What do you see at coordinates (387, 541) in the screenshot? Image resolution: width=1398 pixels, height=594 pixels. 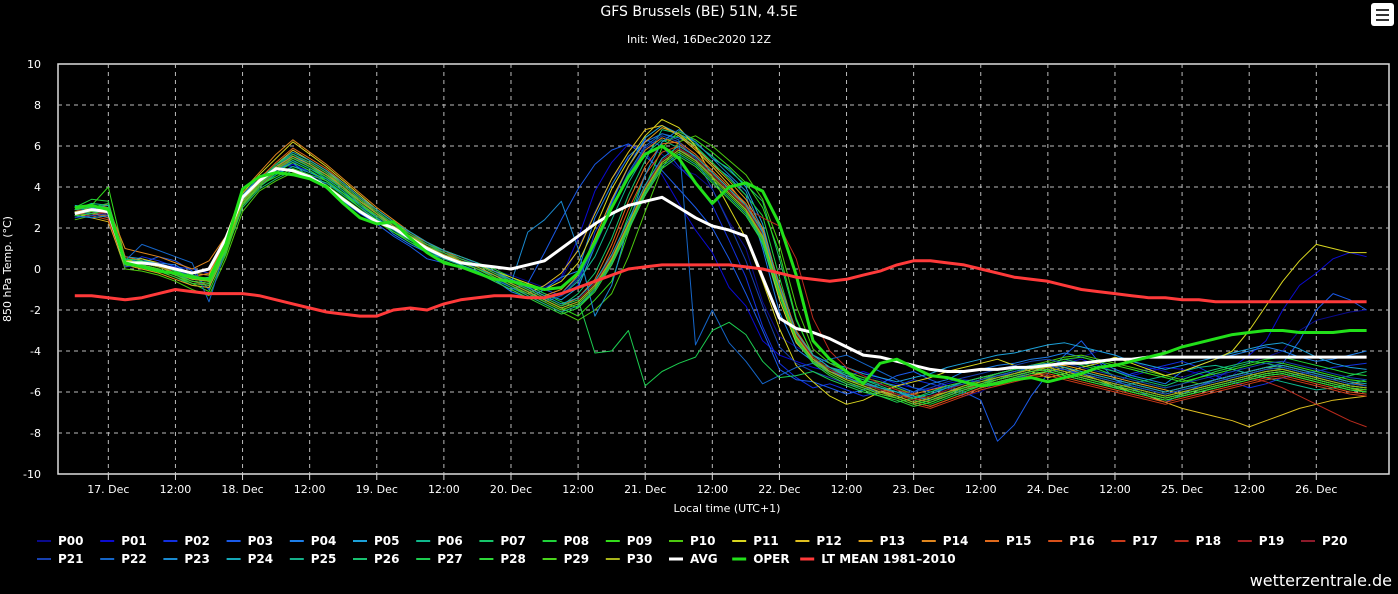 I see `legend-label: P05` at bounding box center [387, 541].